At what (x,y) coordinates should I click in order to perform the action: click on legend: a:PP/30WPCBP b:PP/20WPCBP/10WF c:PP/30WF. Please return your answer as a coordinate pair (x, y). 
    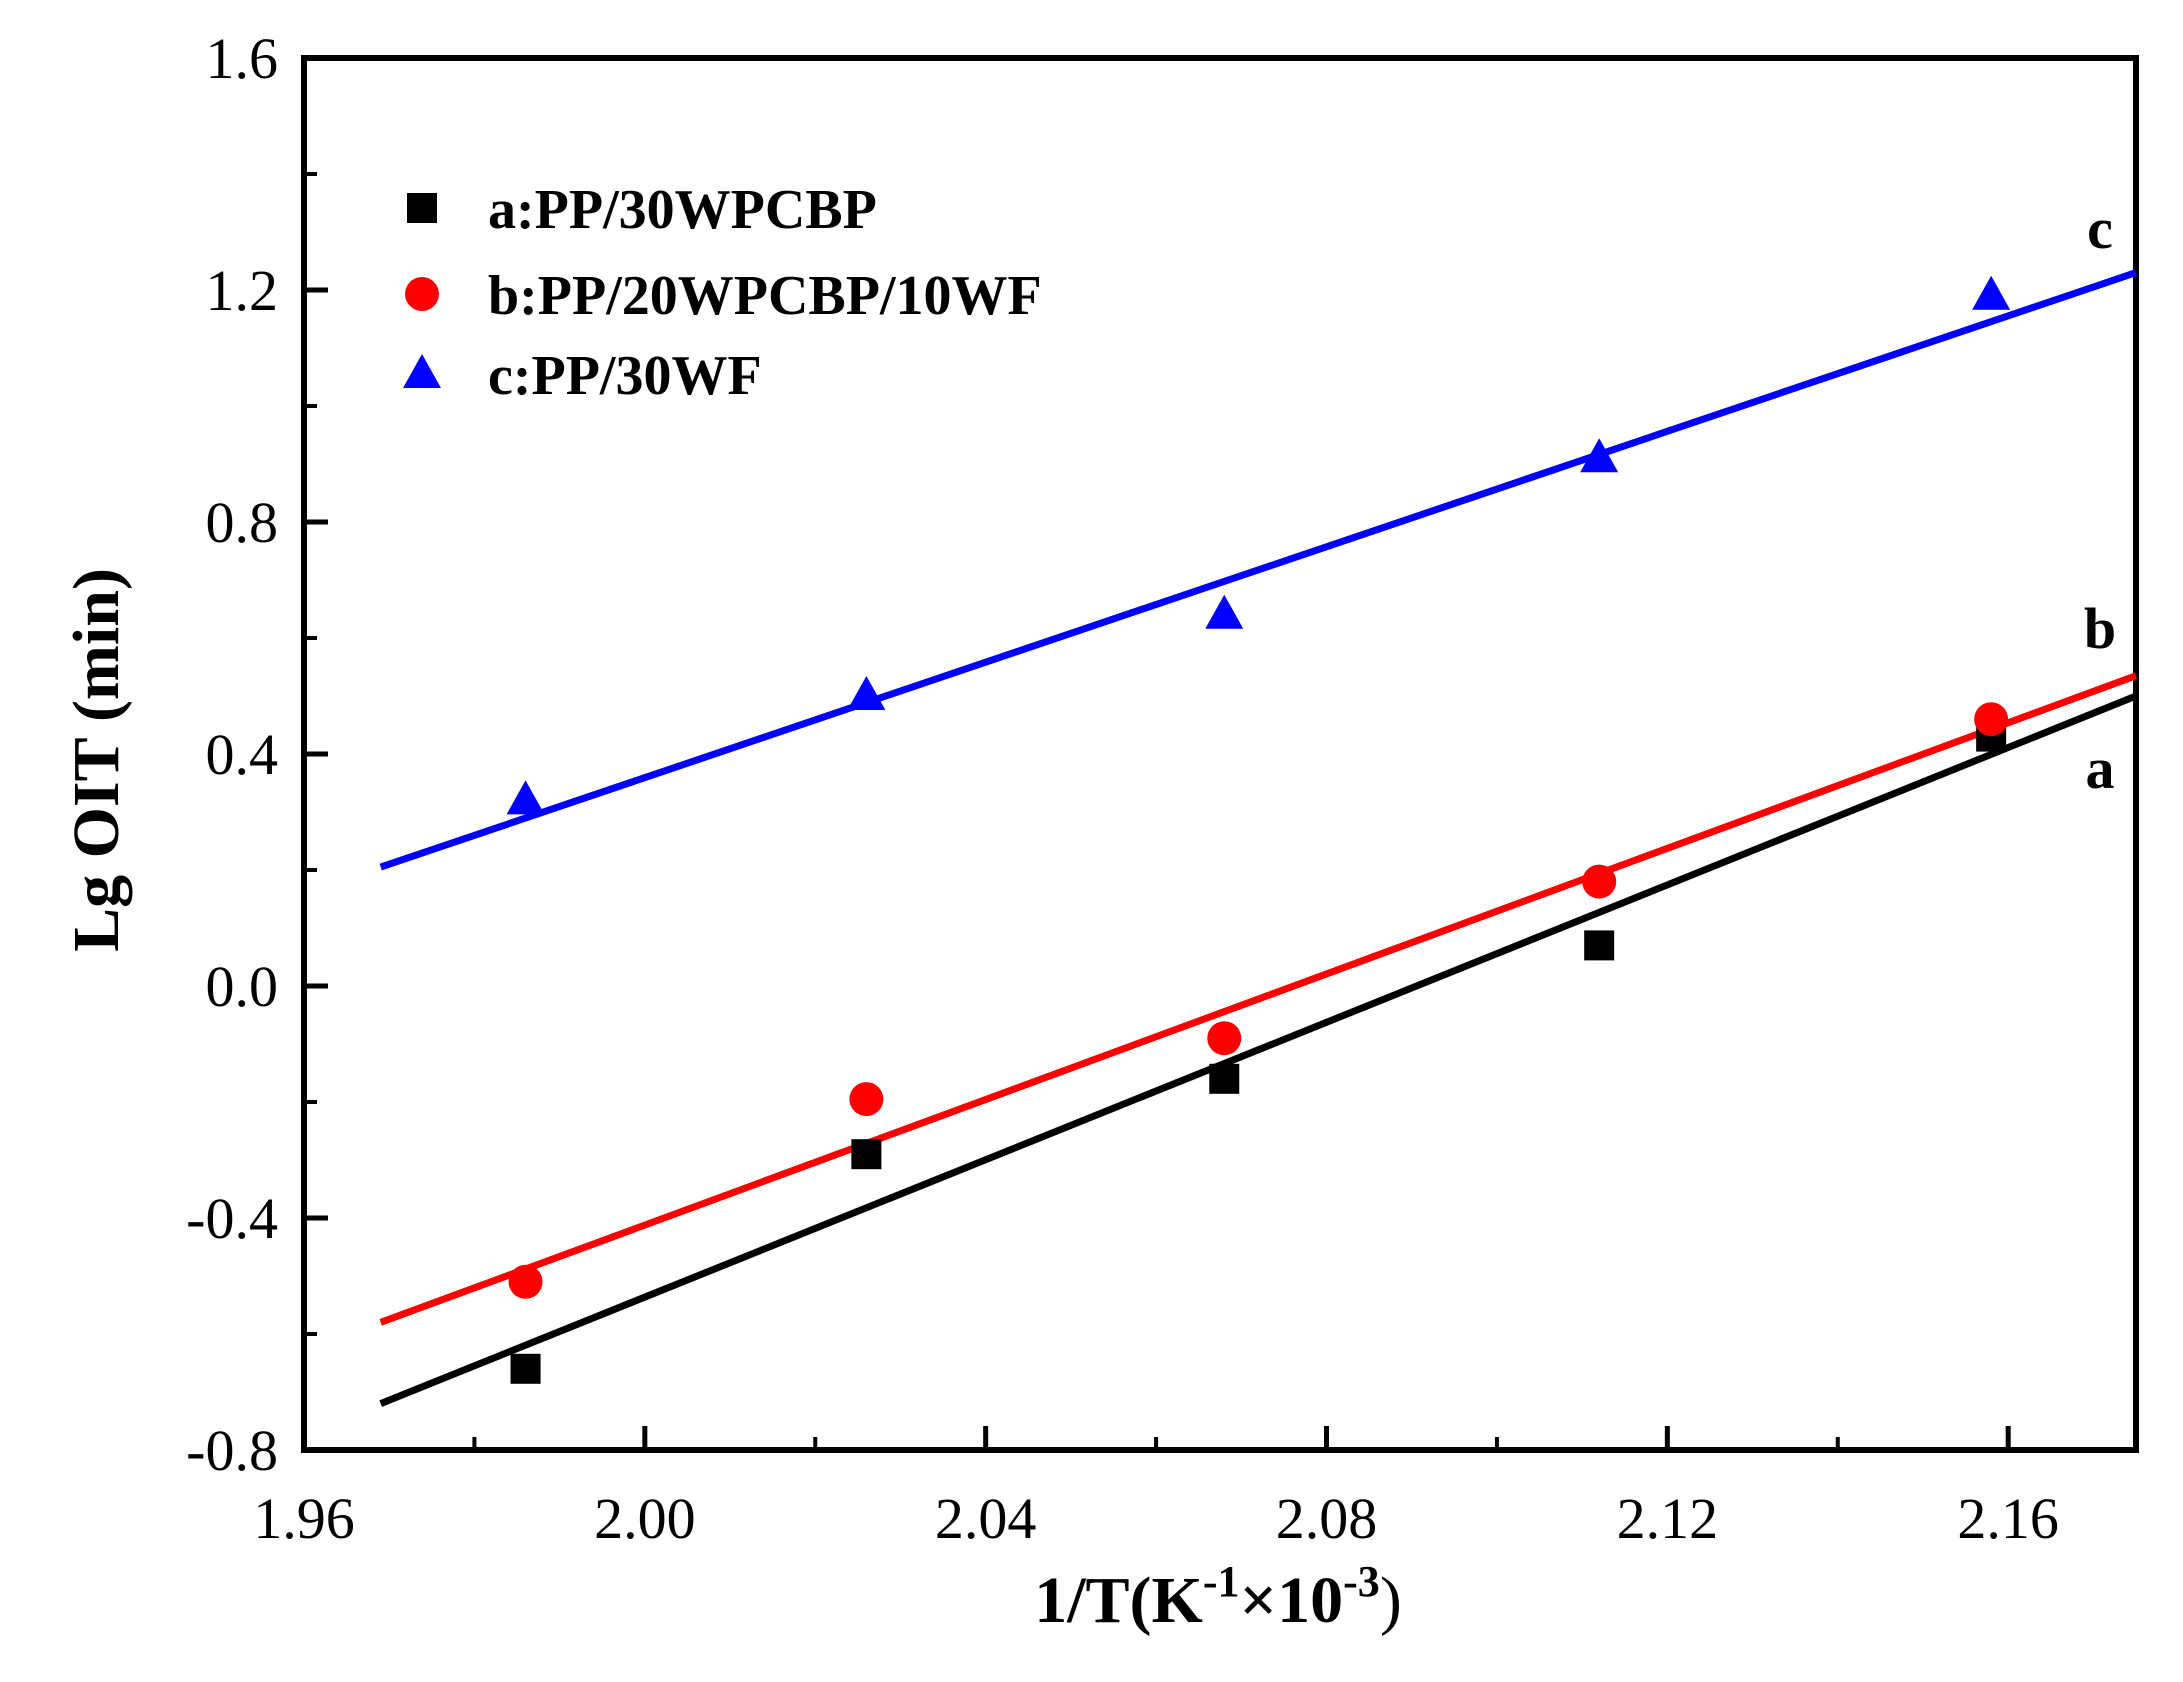
    Looking at the image, I should click on (722, 293).